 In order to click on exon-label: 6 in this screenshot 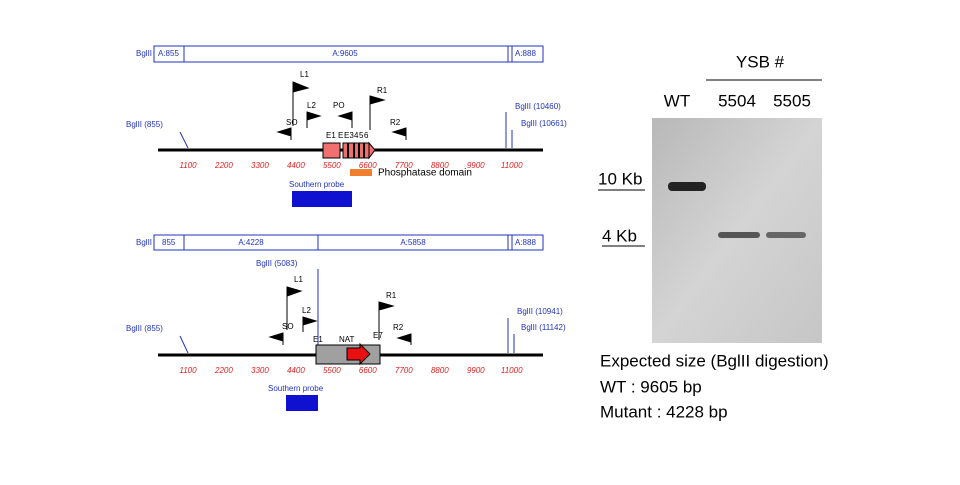, I will do `click(366, 135)`.